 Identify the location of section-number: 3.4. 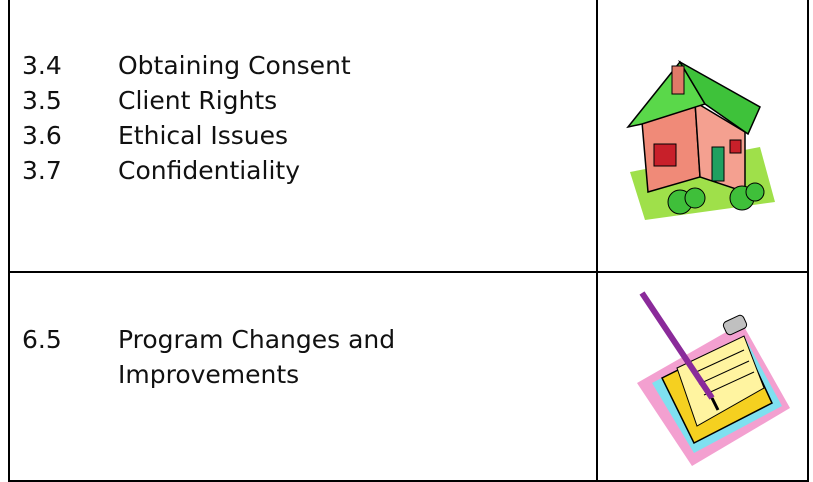
(42, 65).